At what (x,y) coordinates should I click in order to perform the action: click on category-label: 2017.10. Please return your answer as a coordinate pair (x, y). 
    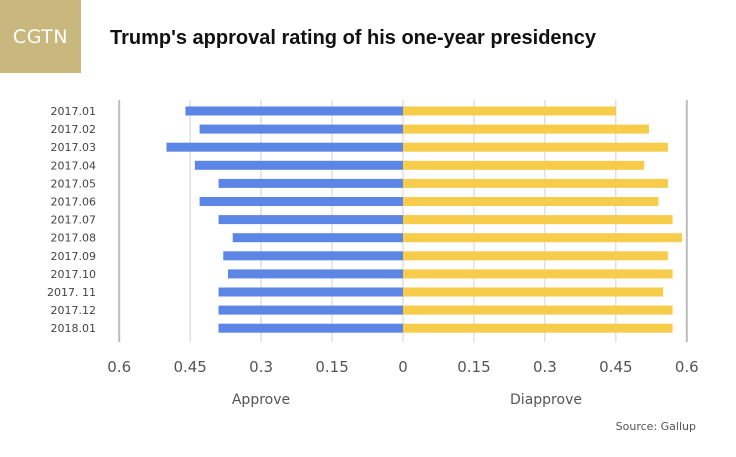
    Looking at the image, I should click on (74, 274).